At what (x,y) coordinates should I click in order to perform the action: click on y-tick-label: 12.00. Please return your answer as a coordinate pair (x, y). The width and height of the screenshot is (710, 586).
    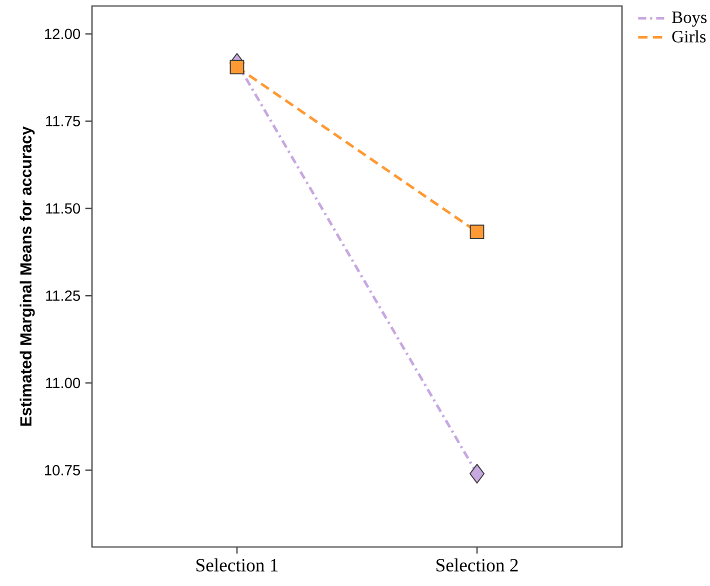
    Looking at the image, I should click on (62, 34).